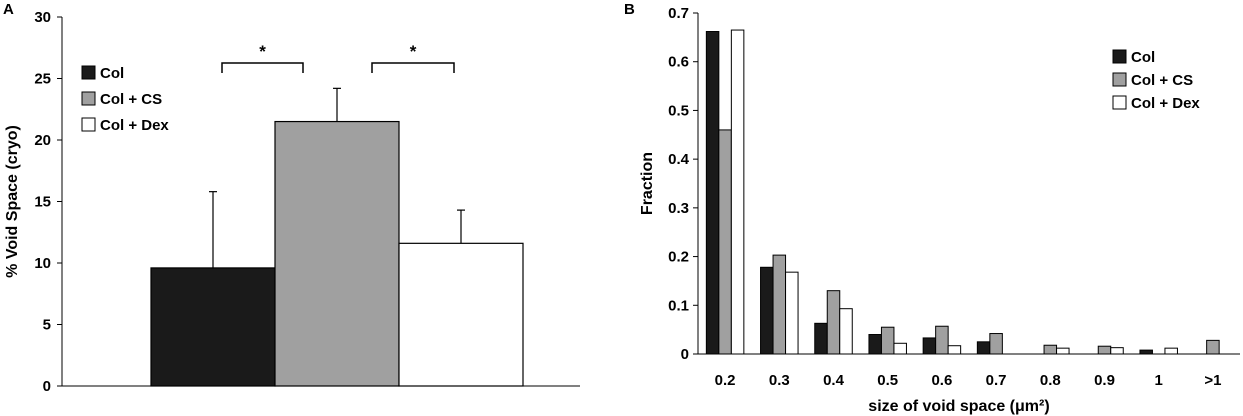 This screenshot has height=416, width=1243. I want to click on x-axis-label: size of void space (μm²), so click(958, 406).